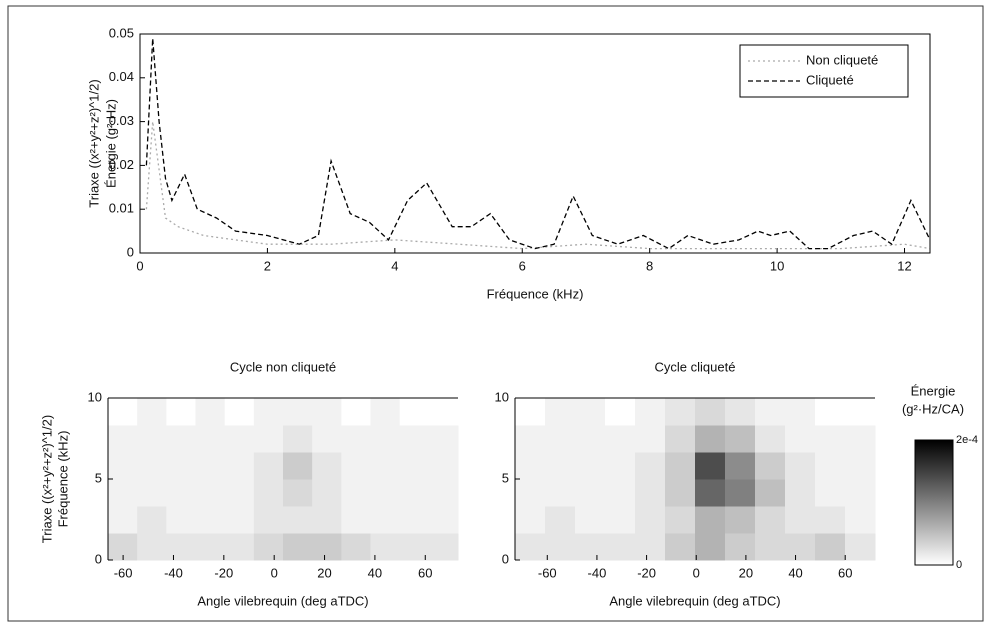 This screenshot has width=989, height=627. What do you see at coordinates (904, 265) in the screenshot?
I see `x-tick-label: 12` at bounding box center [904, 265].